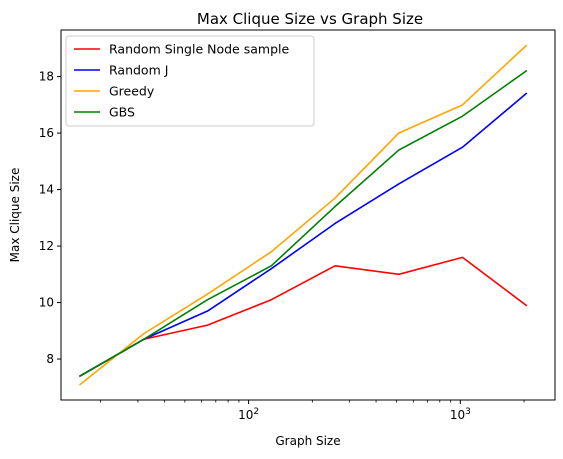 The width and height of the screenshot is (563, 459). What do you see at coordinates (312, 411) in the screenshot?
I see `x-axis: 10² 10³` at bounding box center [312, 411].